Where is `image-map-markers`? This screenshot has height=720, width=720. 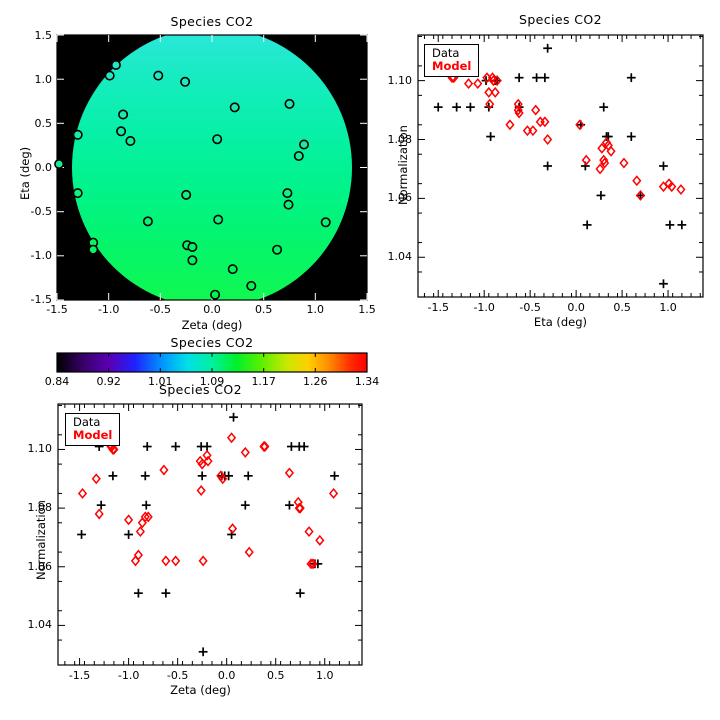
image-map-markers is located at coordinates (192, 179).